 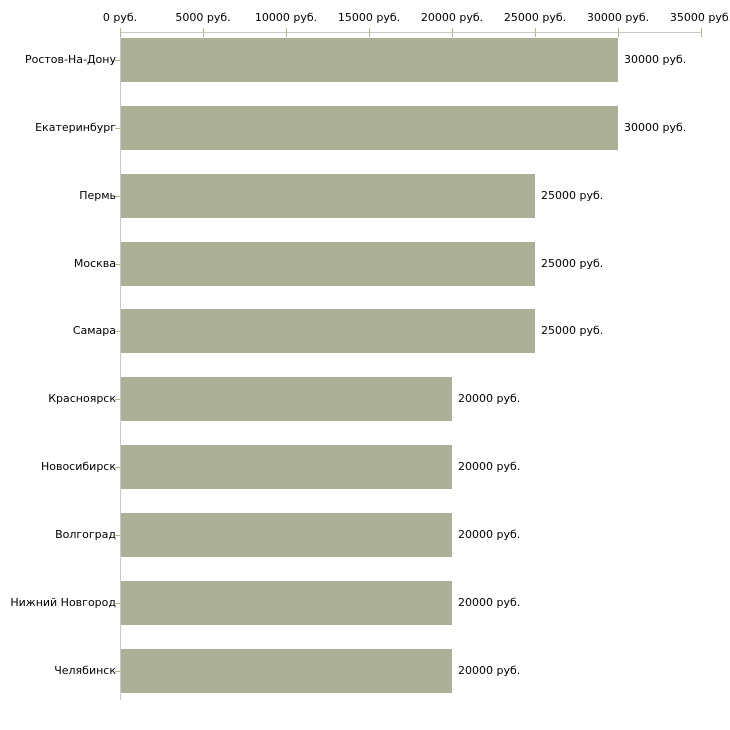 What do you see at coordinates (699, 17) in the screenshot?
I see `x-tick-label: 35000 руб.` at bounding box center [699, 17].